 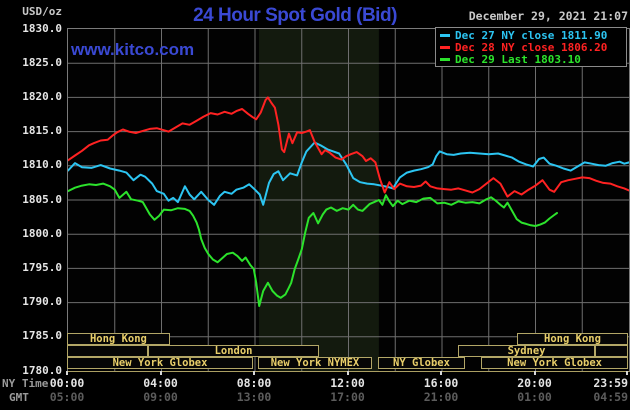 What do you see at coordinates (347, 383) in the screenshot?
I see `ny-time-tick-label: 12:00` at bounding box center [347, 383].